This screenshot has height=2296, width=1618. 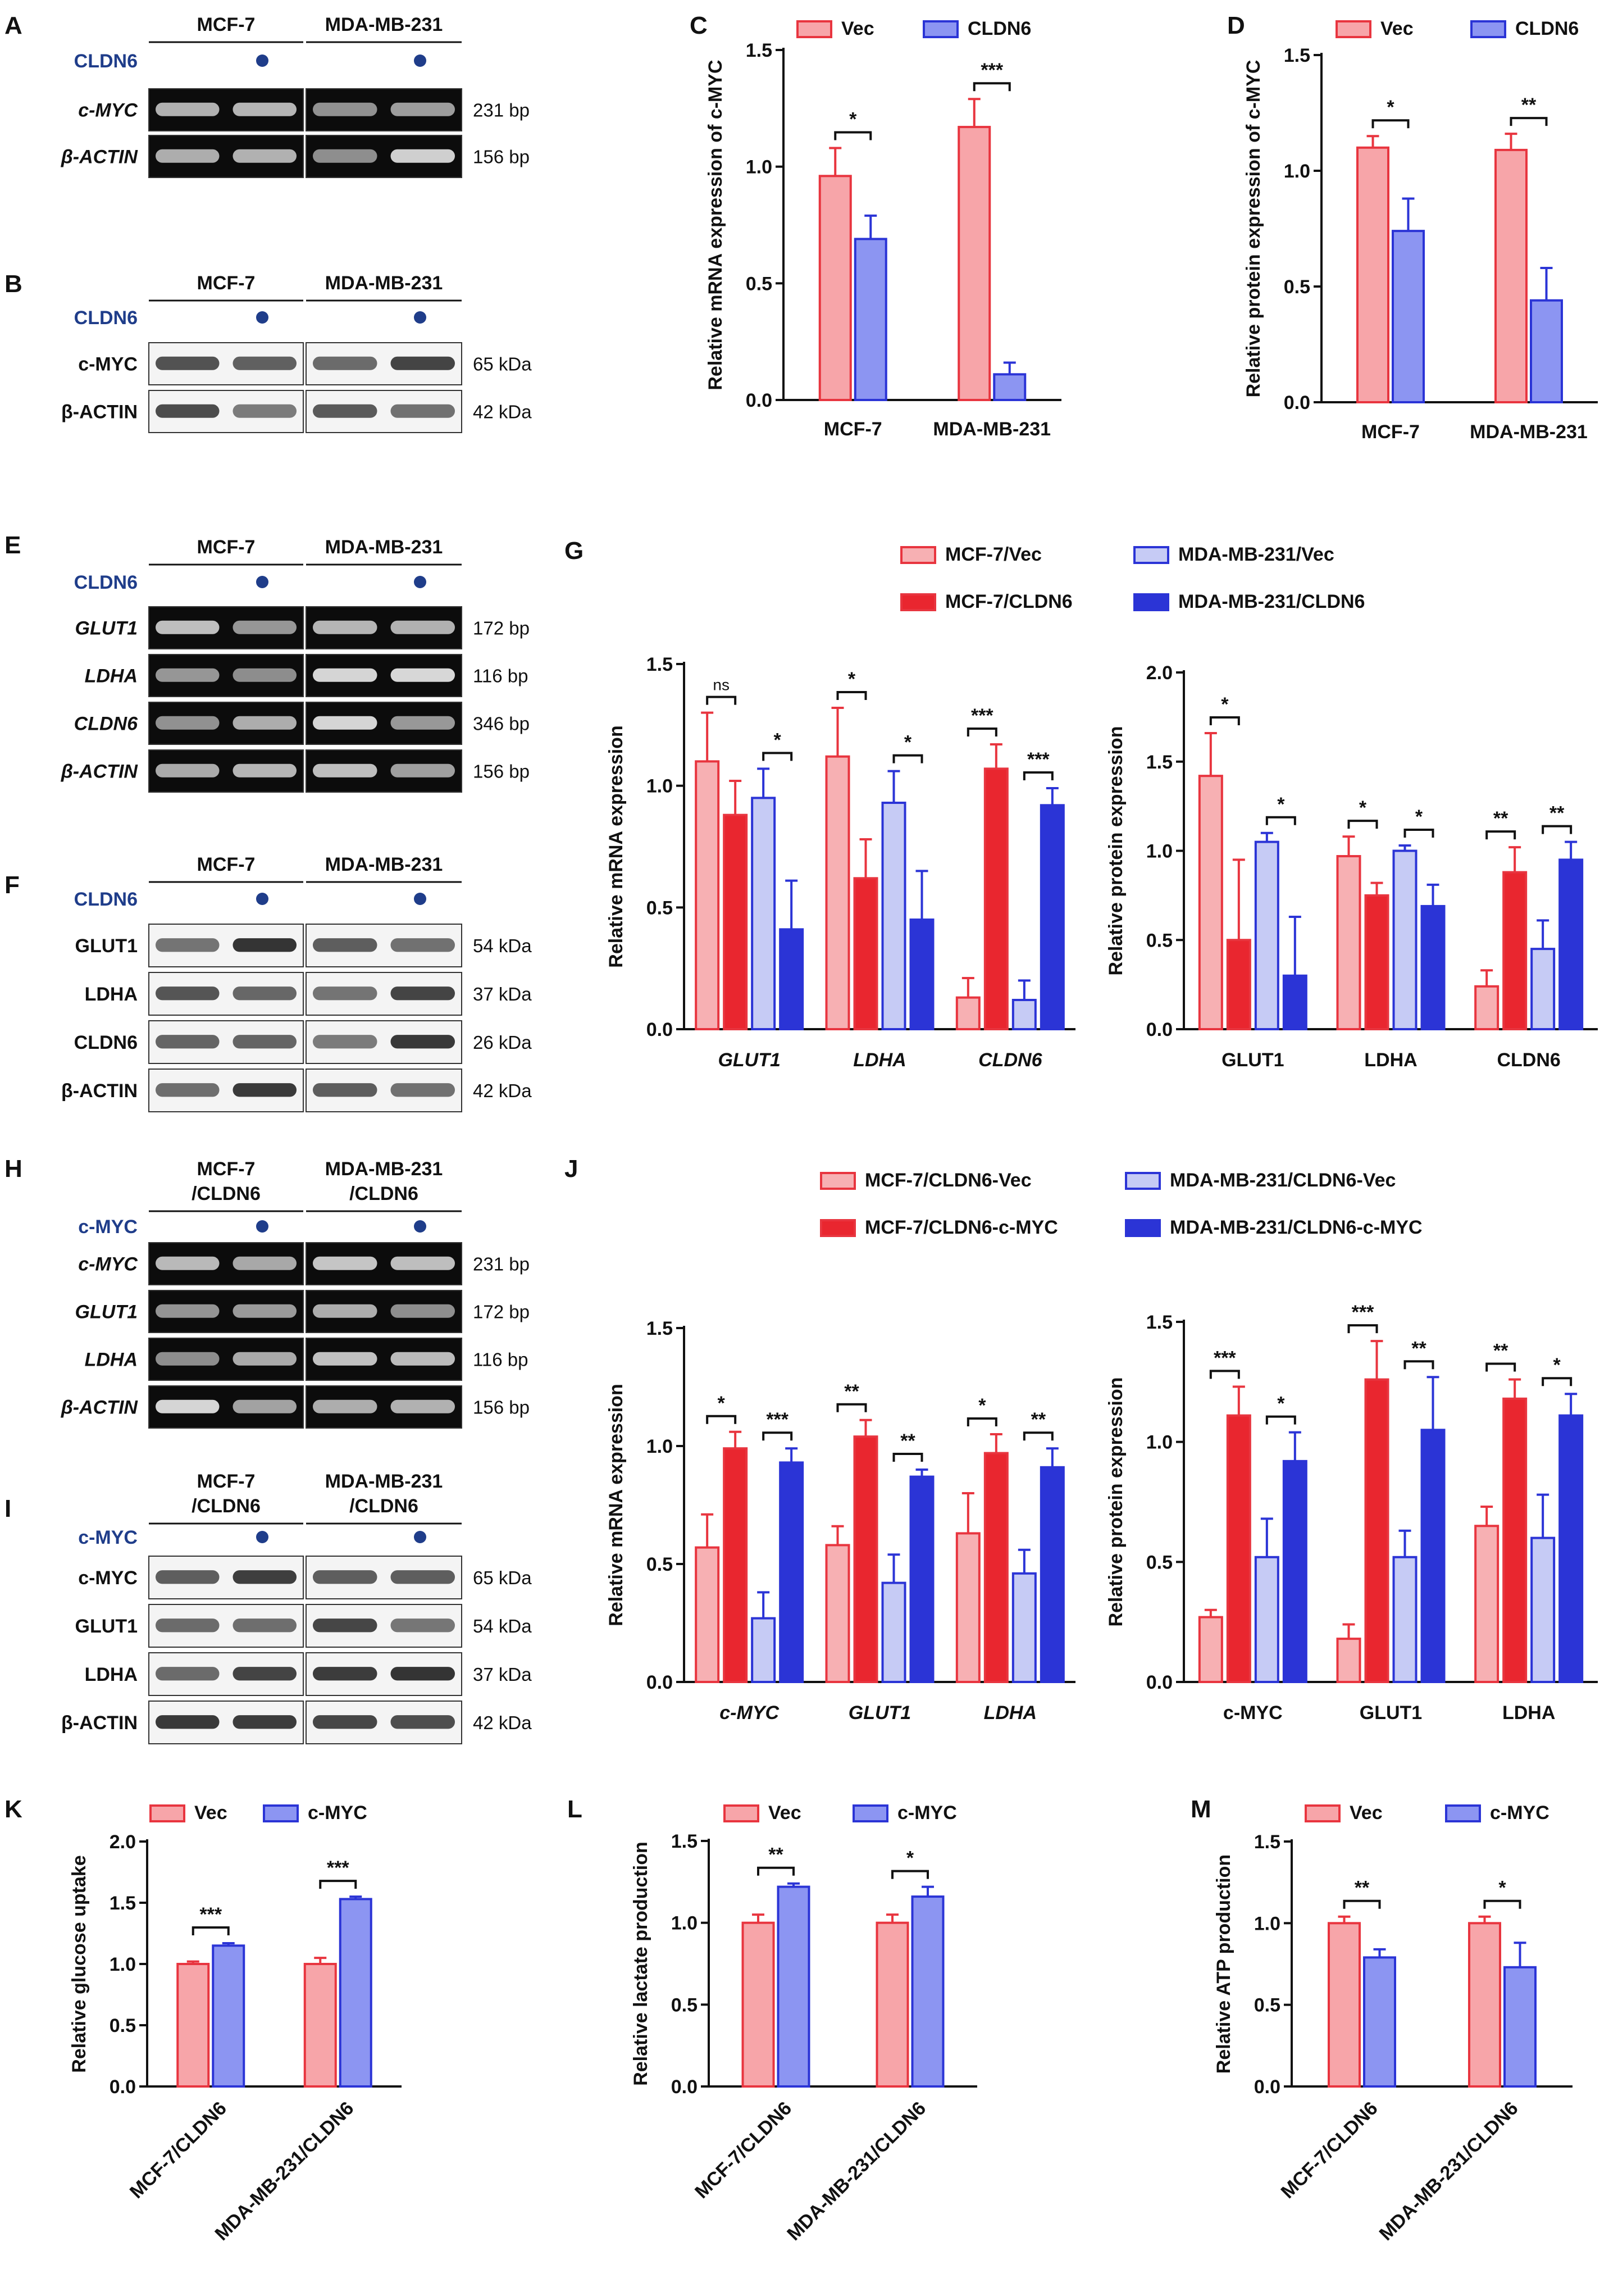 I want to click on gel-column-header-mdamb231: /CLDN6, so click(x=383, y=1506).